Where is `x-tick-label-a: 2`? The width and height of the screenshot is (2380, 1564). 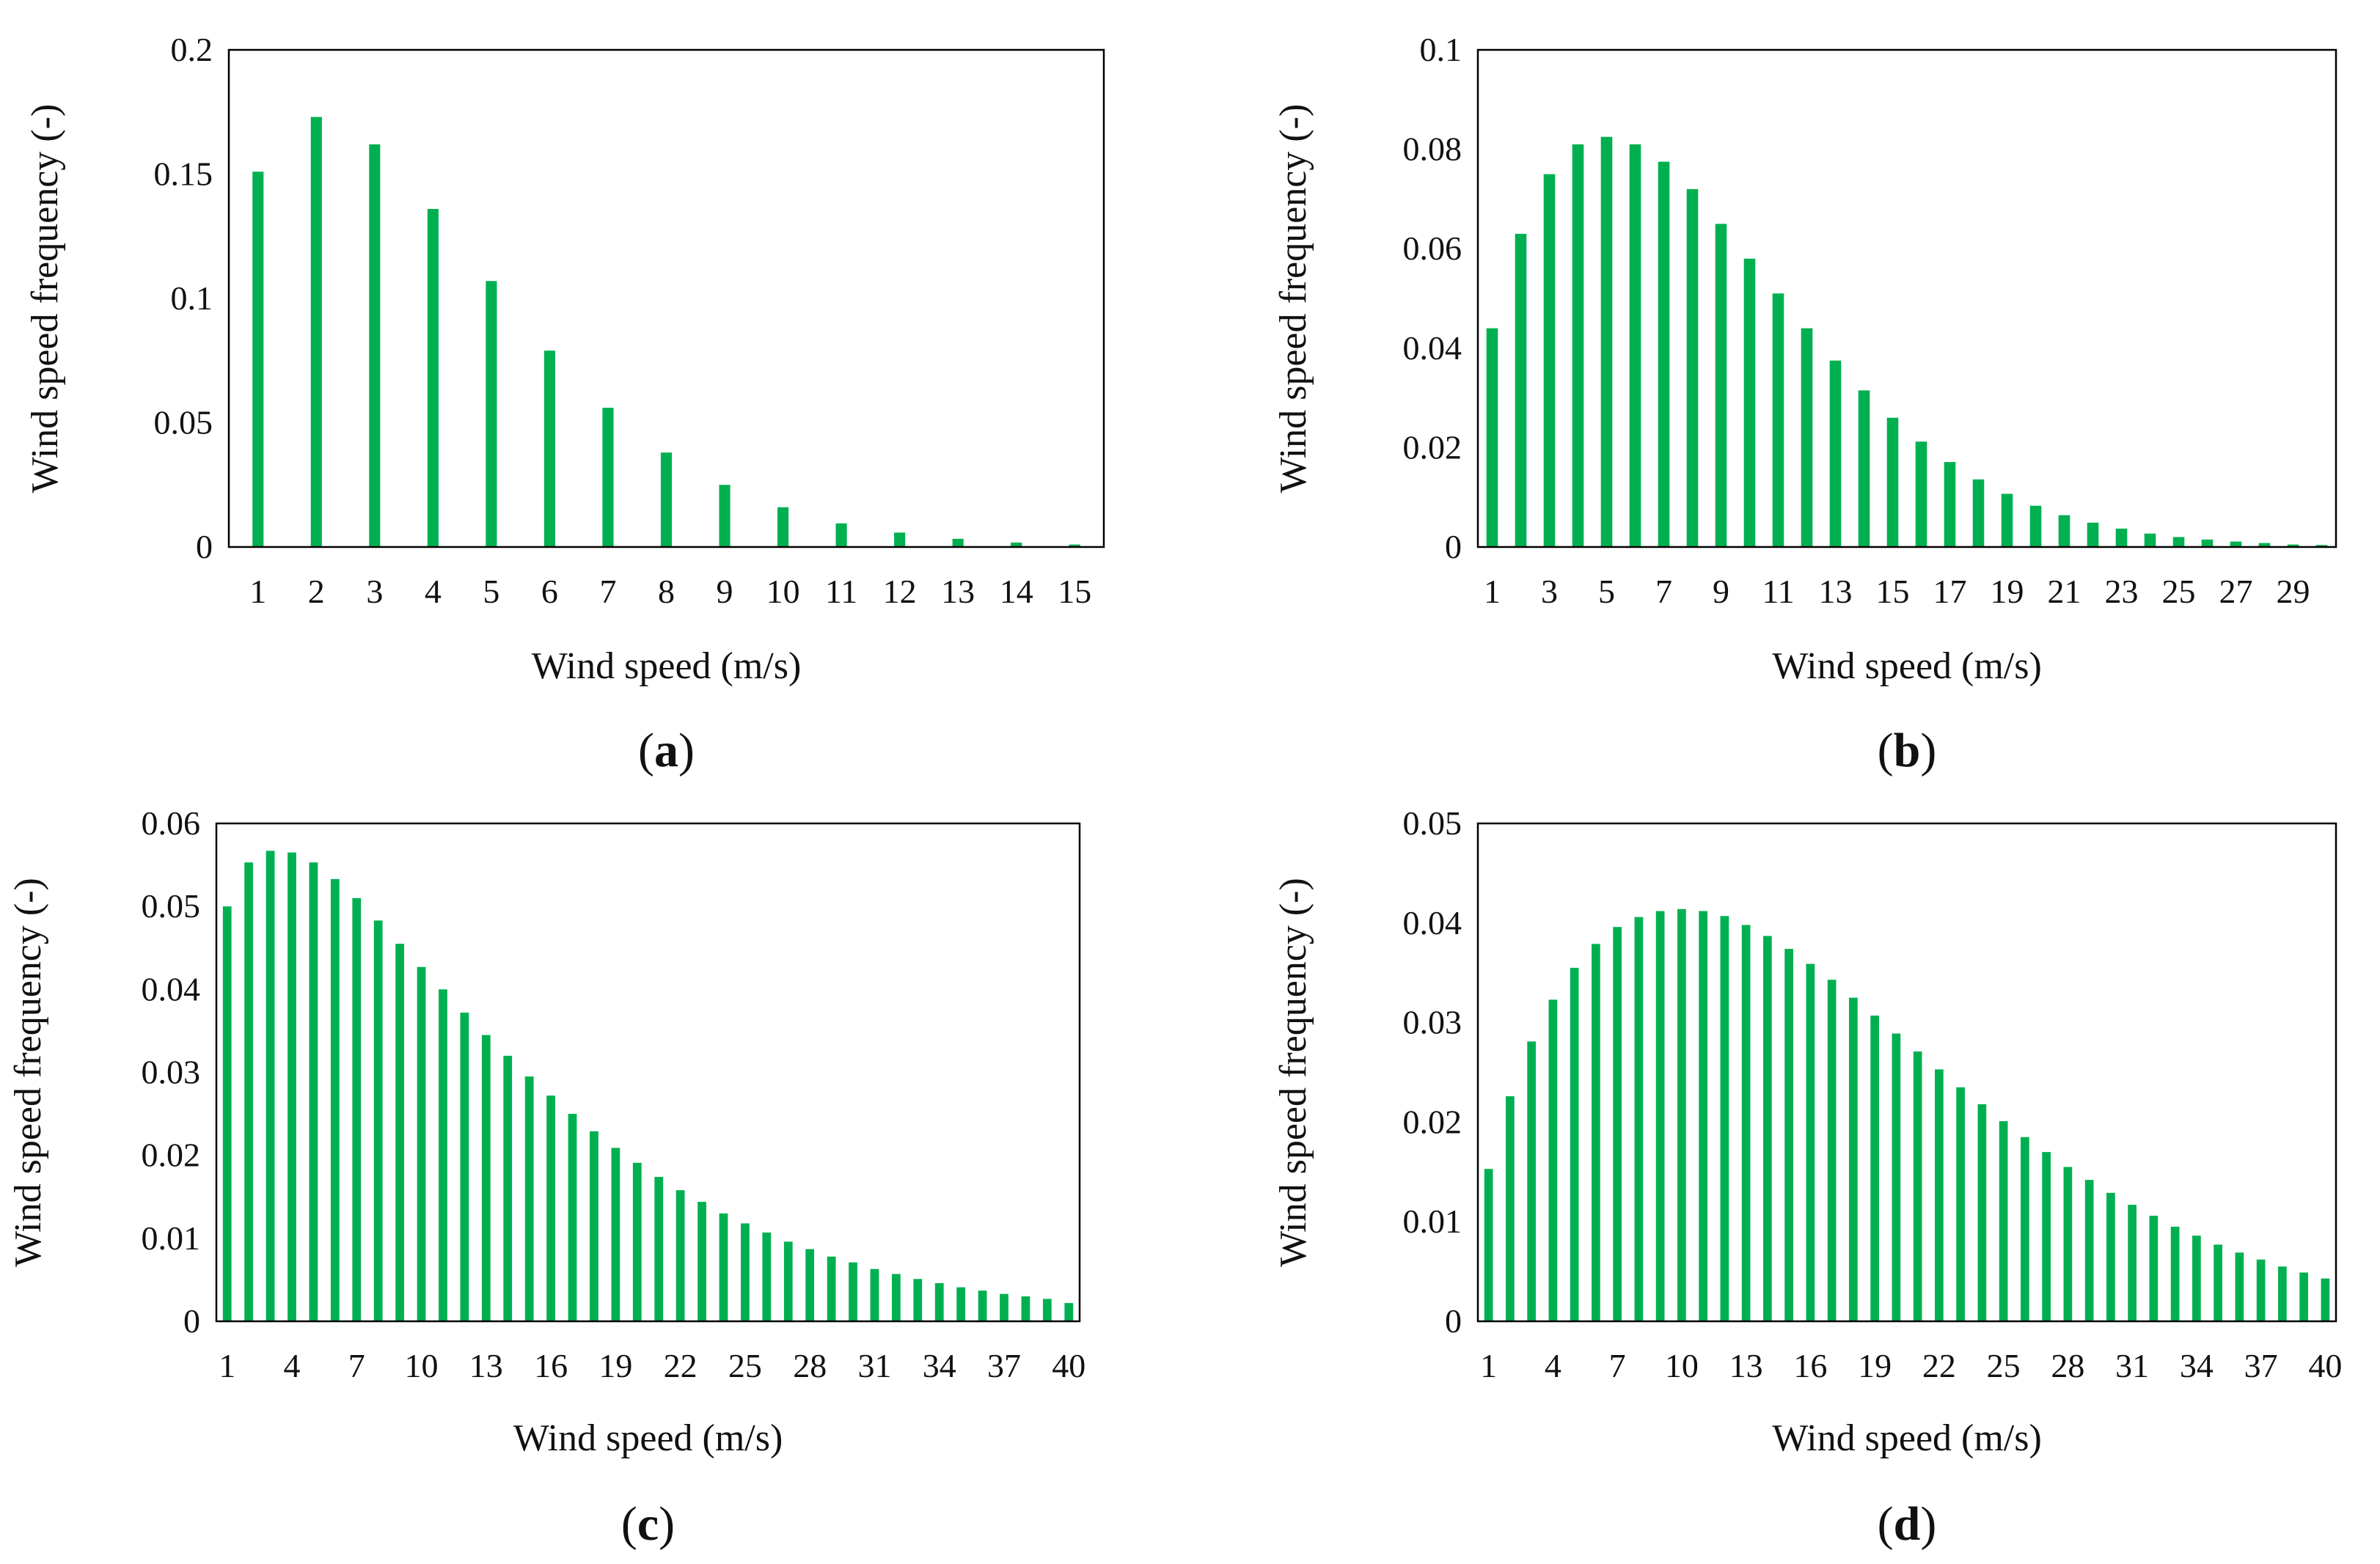
x-tick-label-a: 2 is located at coordinates (316, 591).